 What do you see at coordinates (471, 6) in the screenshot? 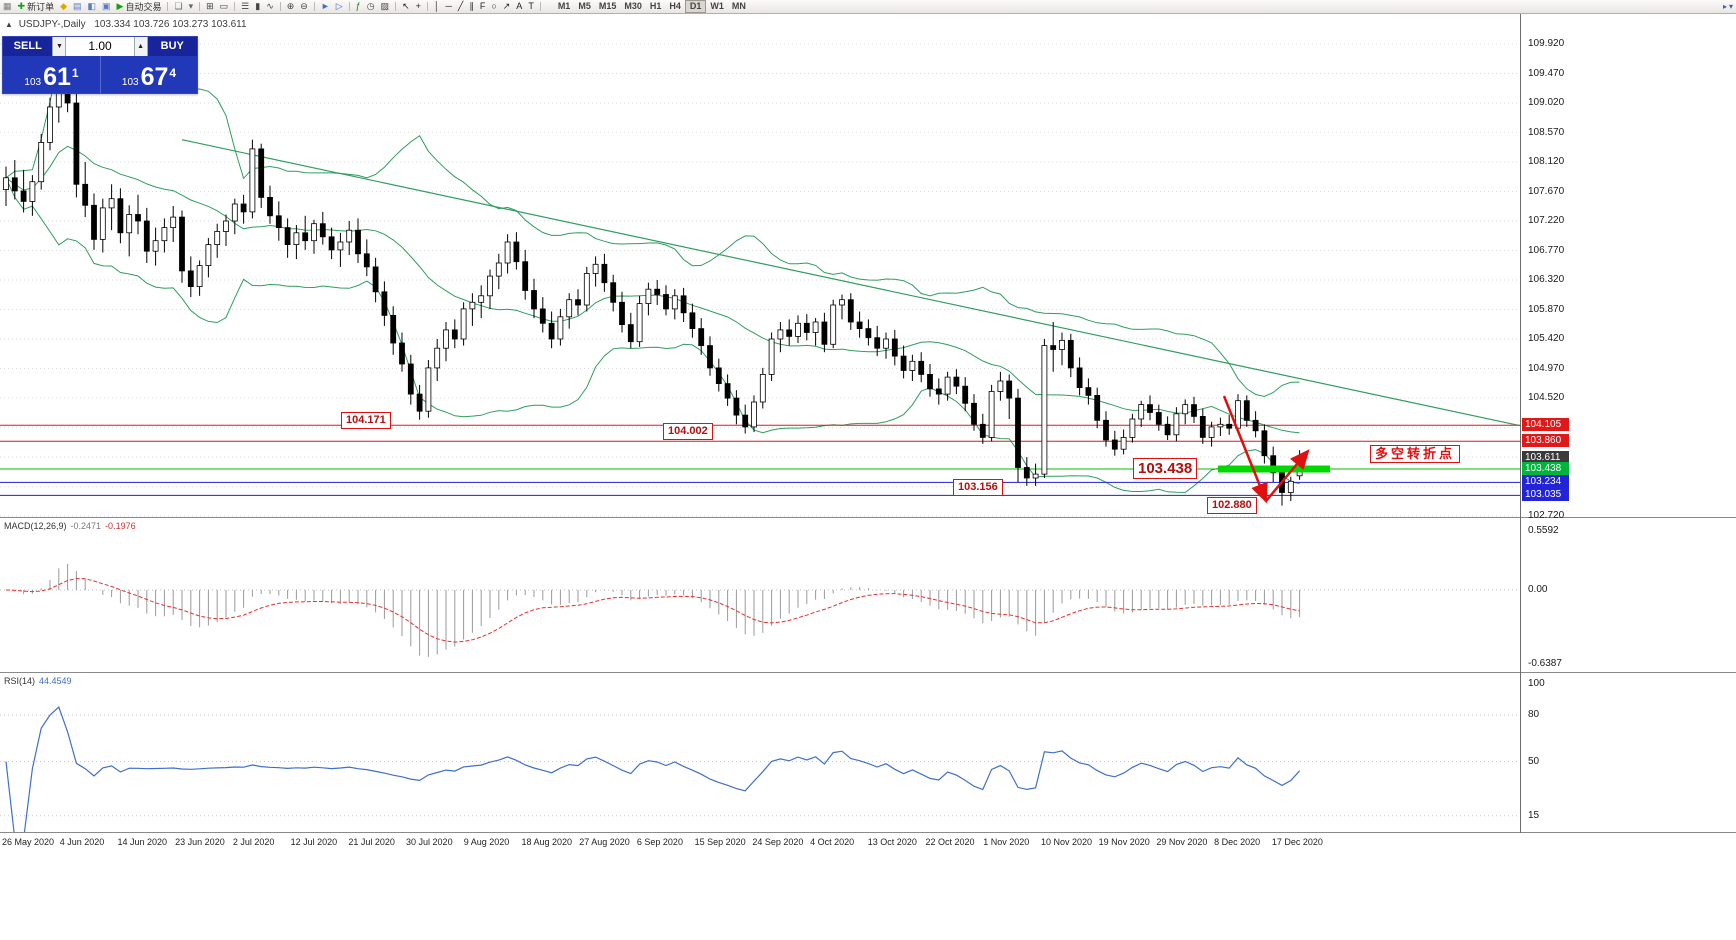
I see `channel-button: ∥` at bounding box center [471, 6].